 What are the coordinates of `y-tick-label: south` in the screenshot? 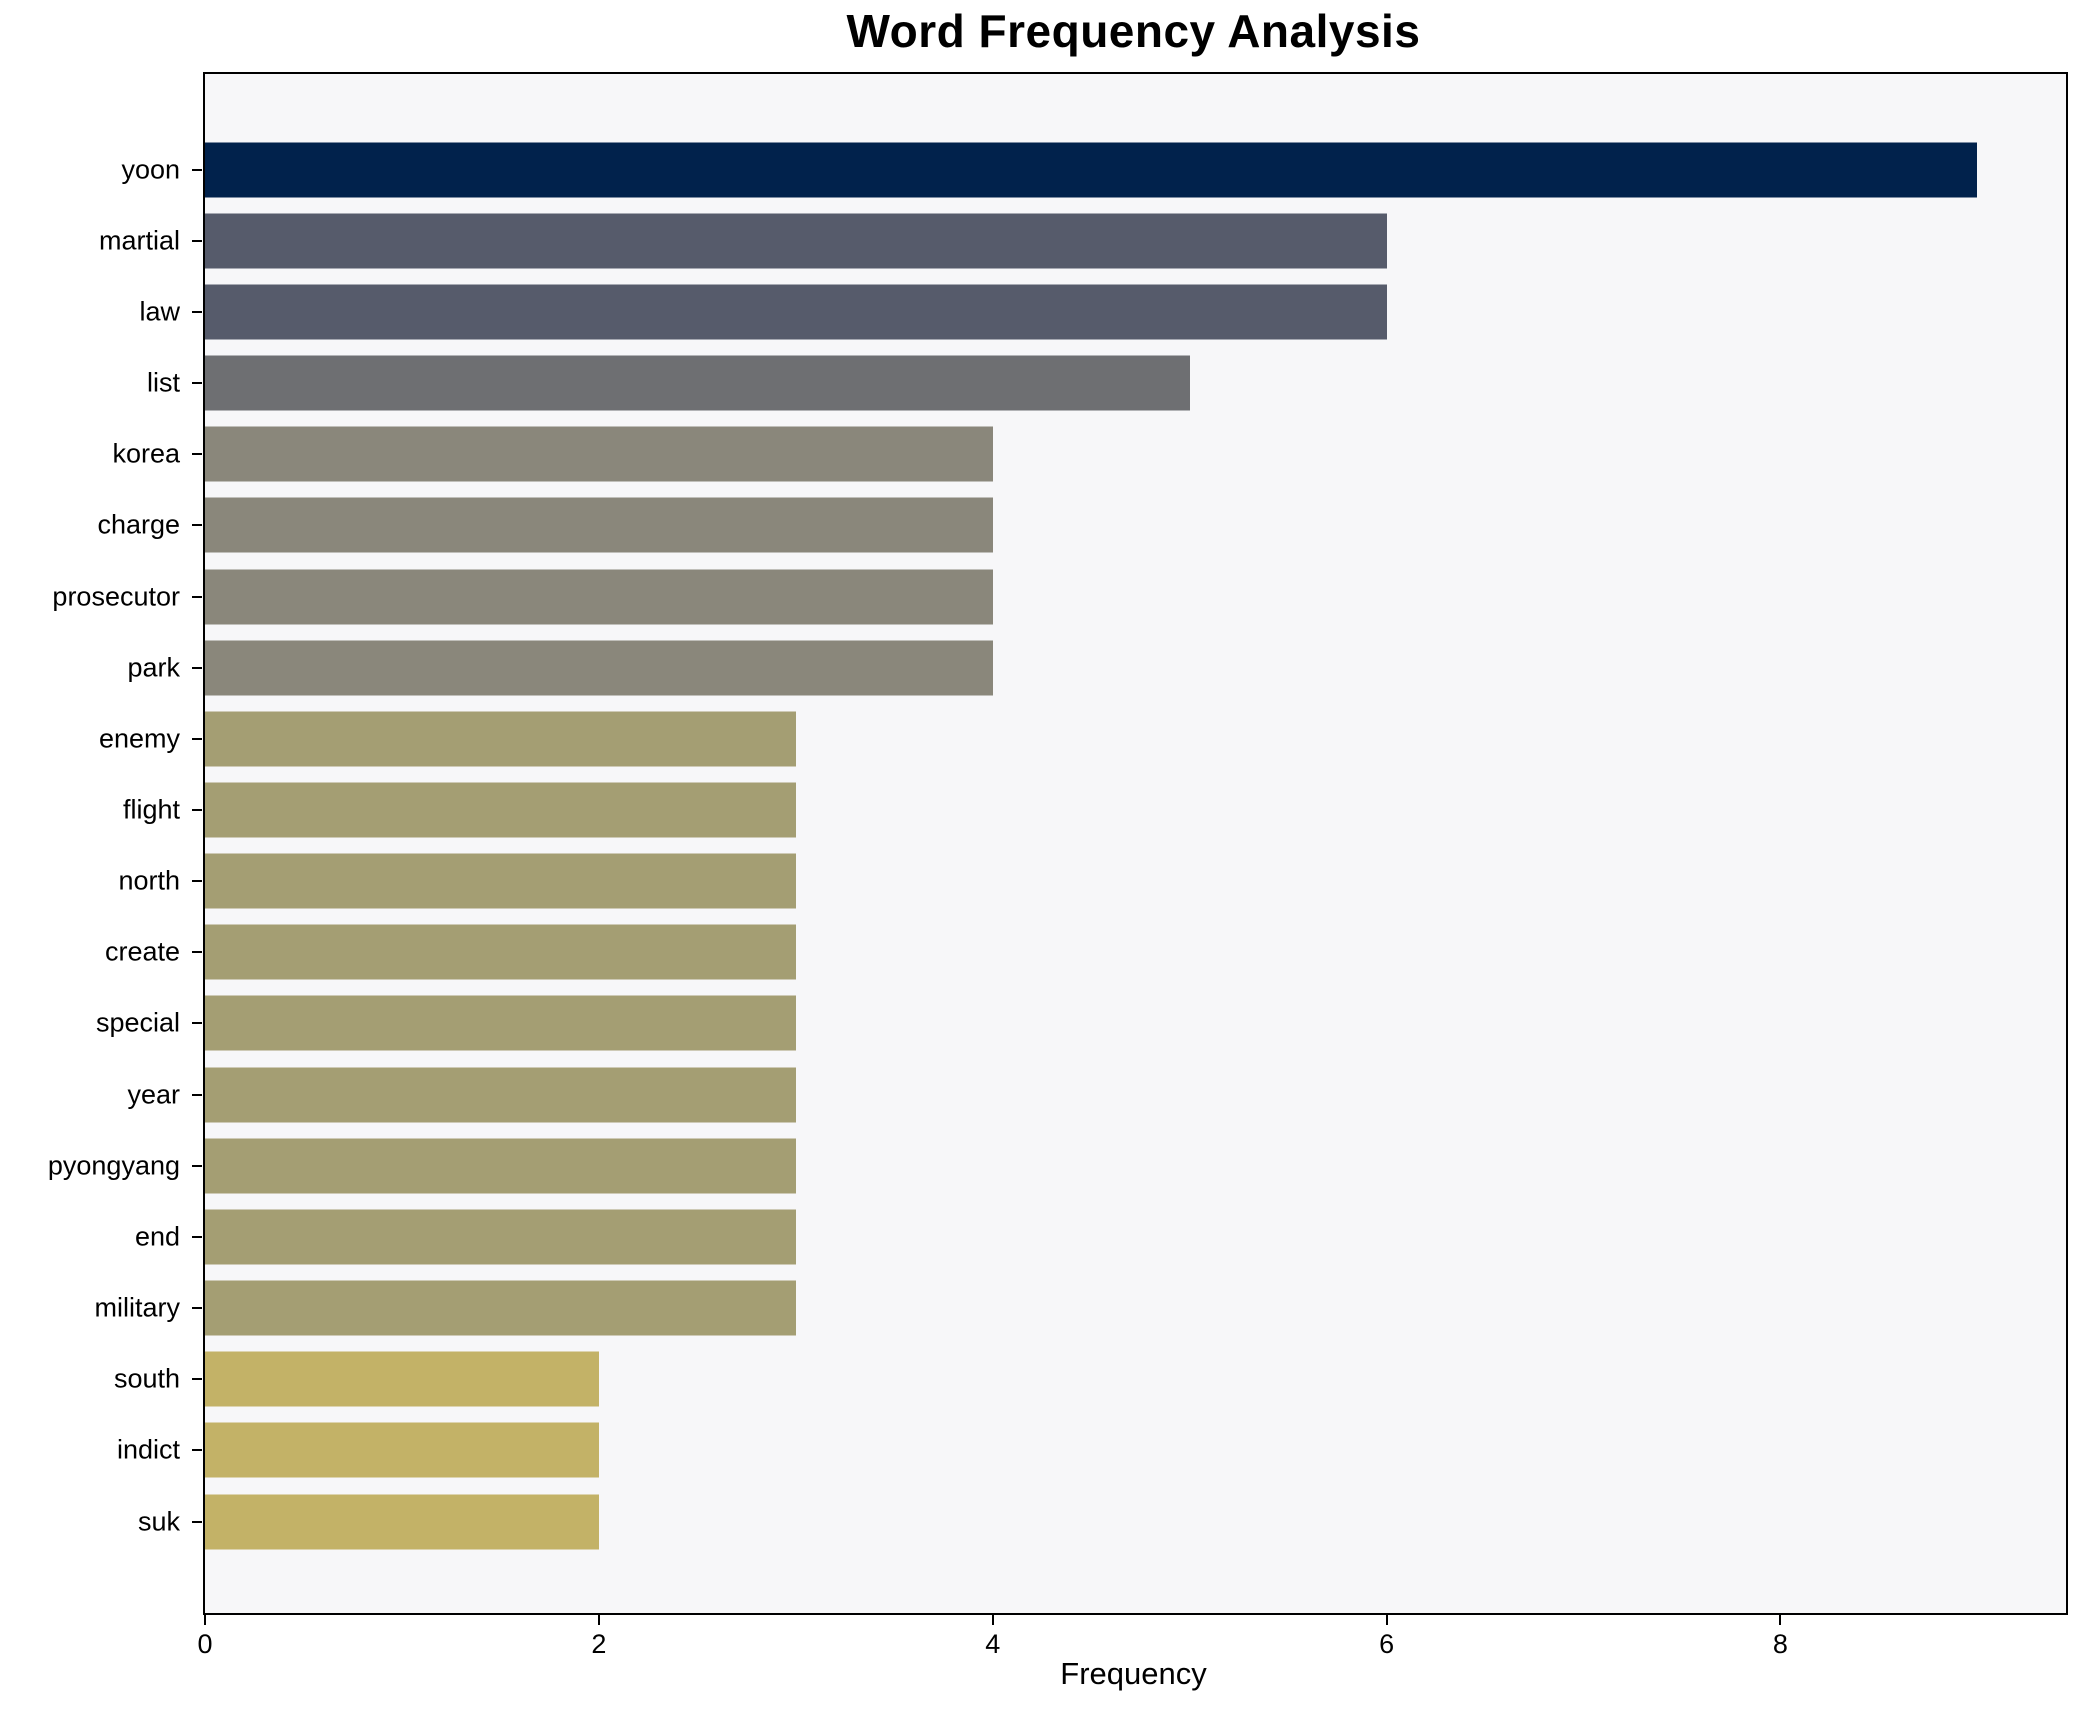 It's located at (146, 1378).